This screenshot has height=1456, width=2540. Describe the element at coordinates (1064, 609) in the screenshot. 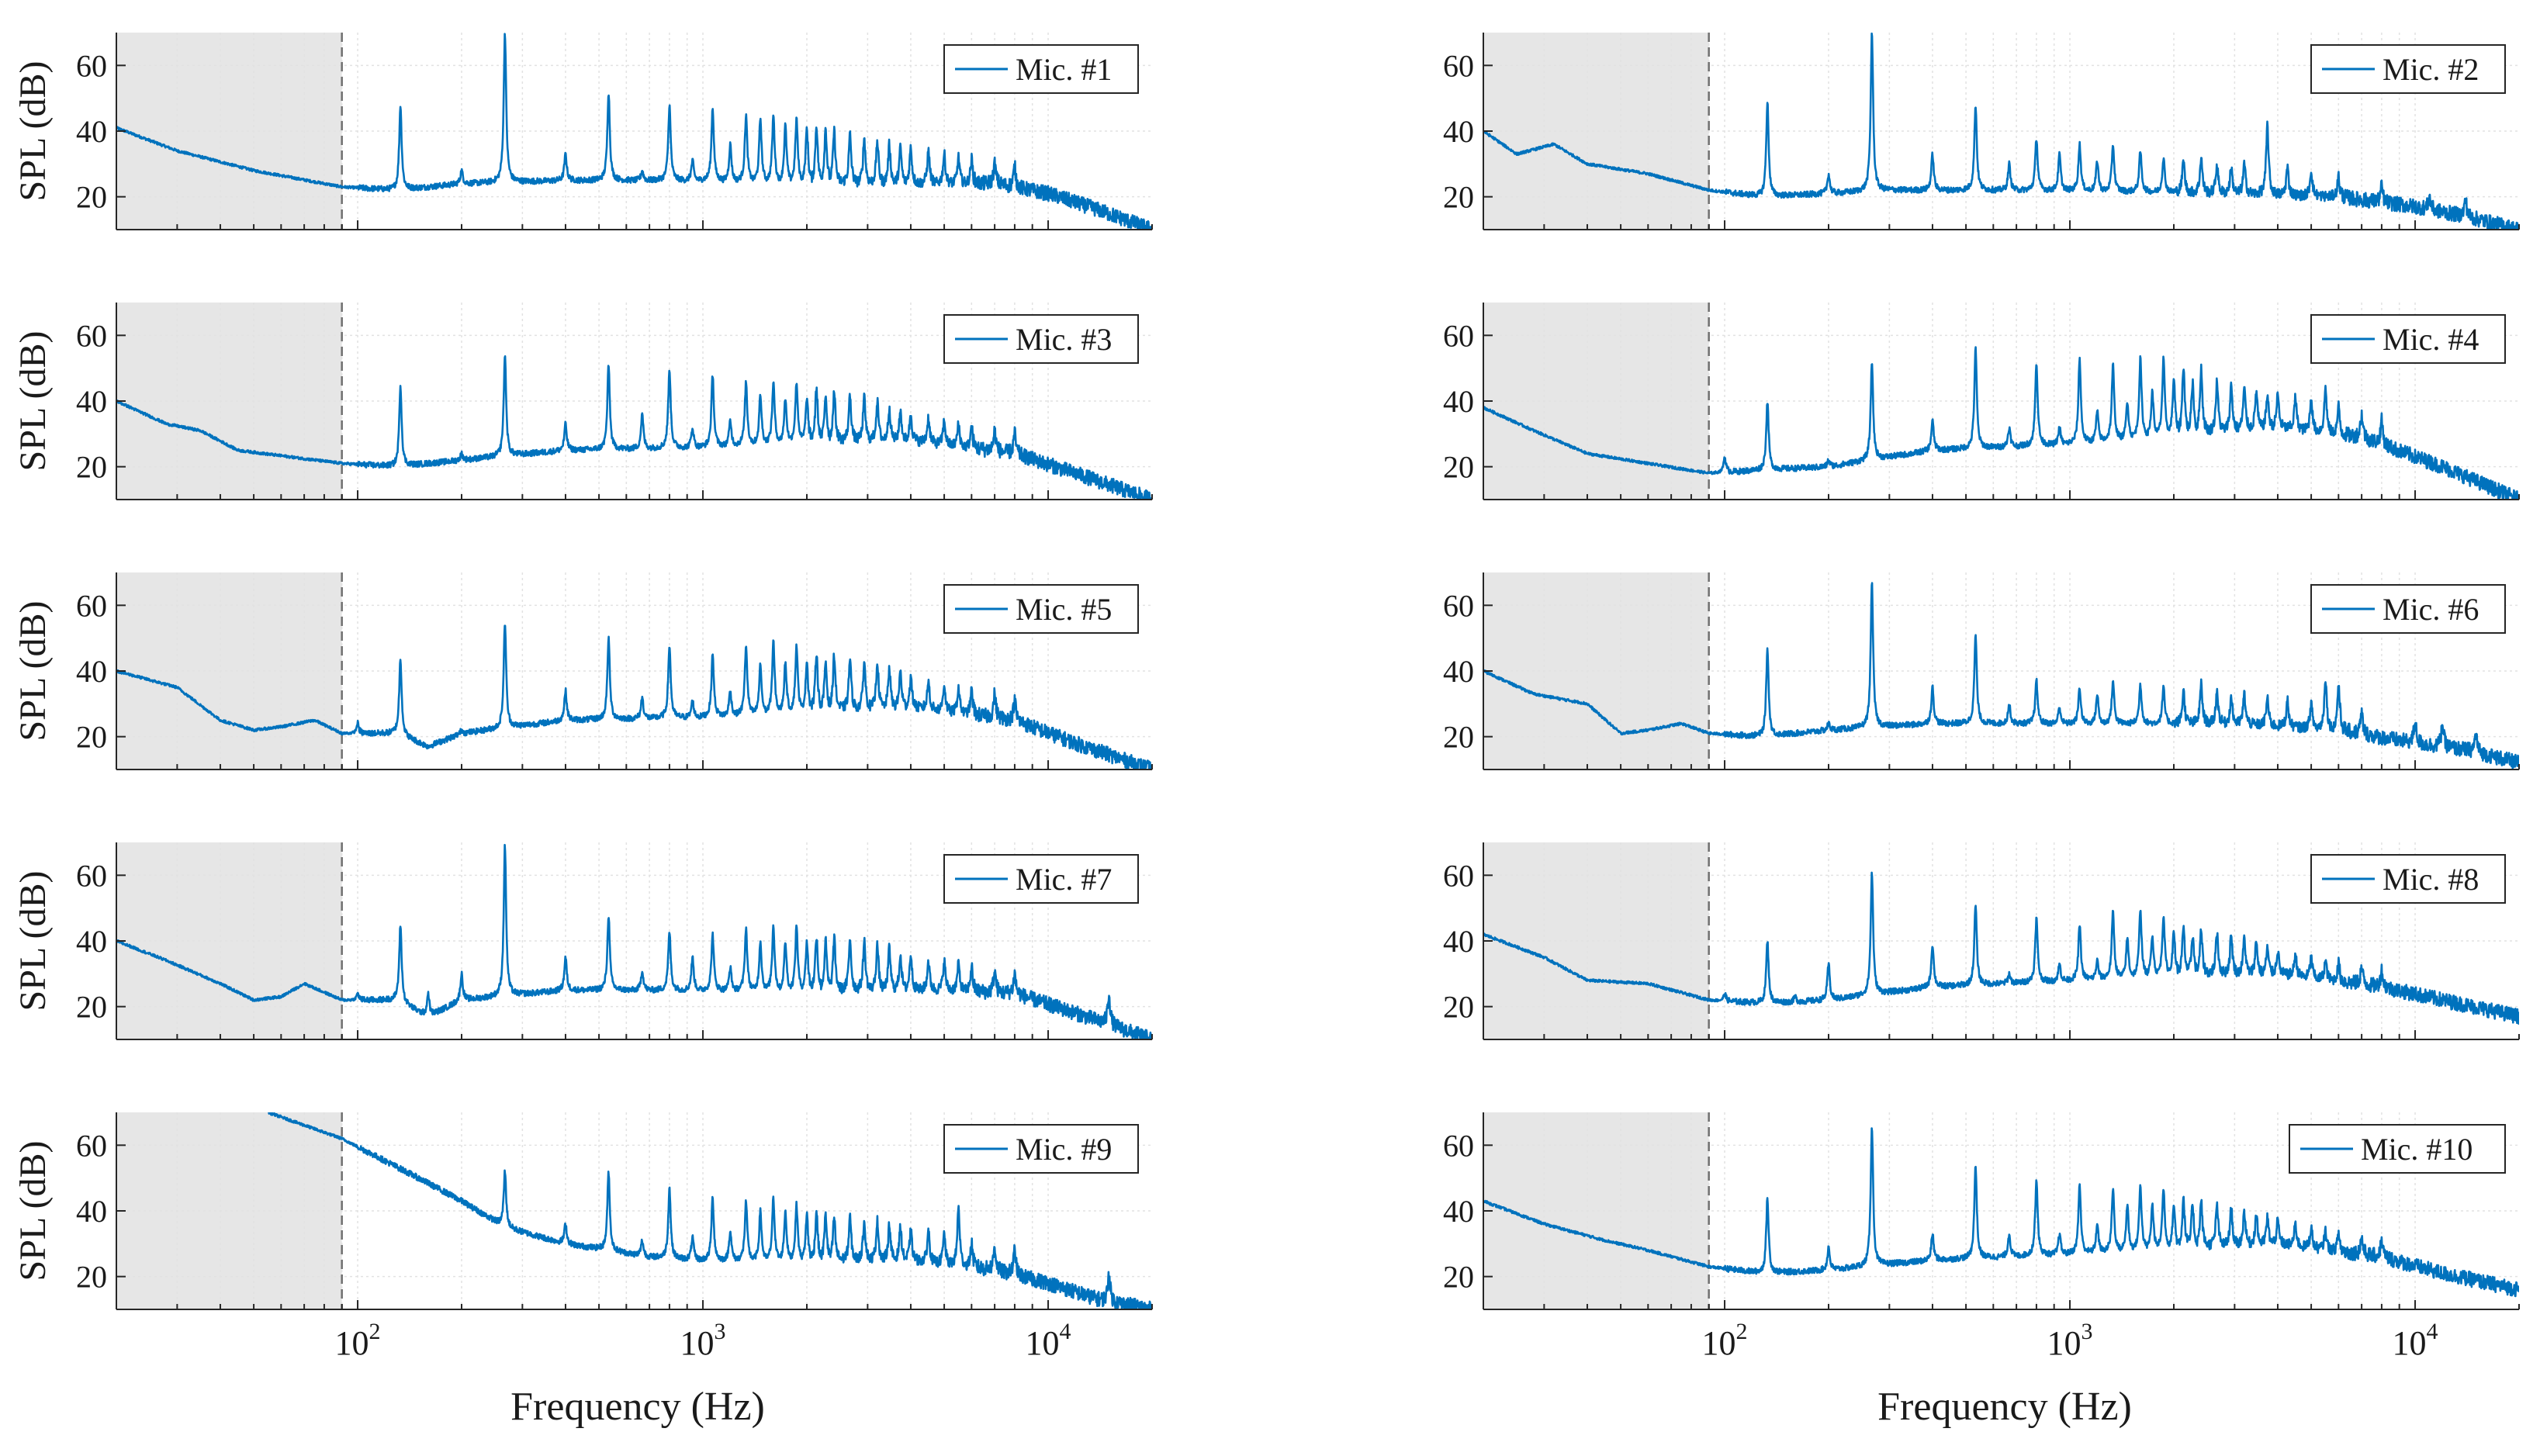

I see `legend-label: Mic. #5` at that location.